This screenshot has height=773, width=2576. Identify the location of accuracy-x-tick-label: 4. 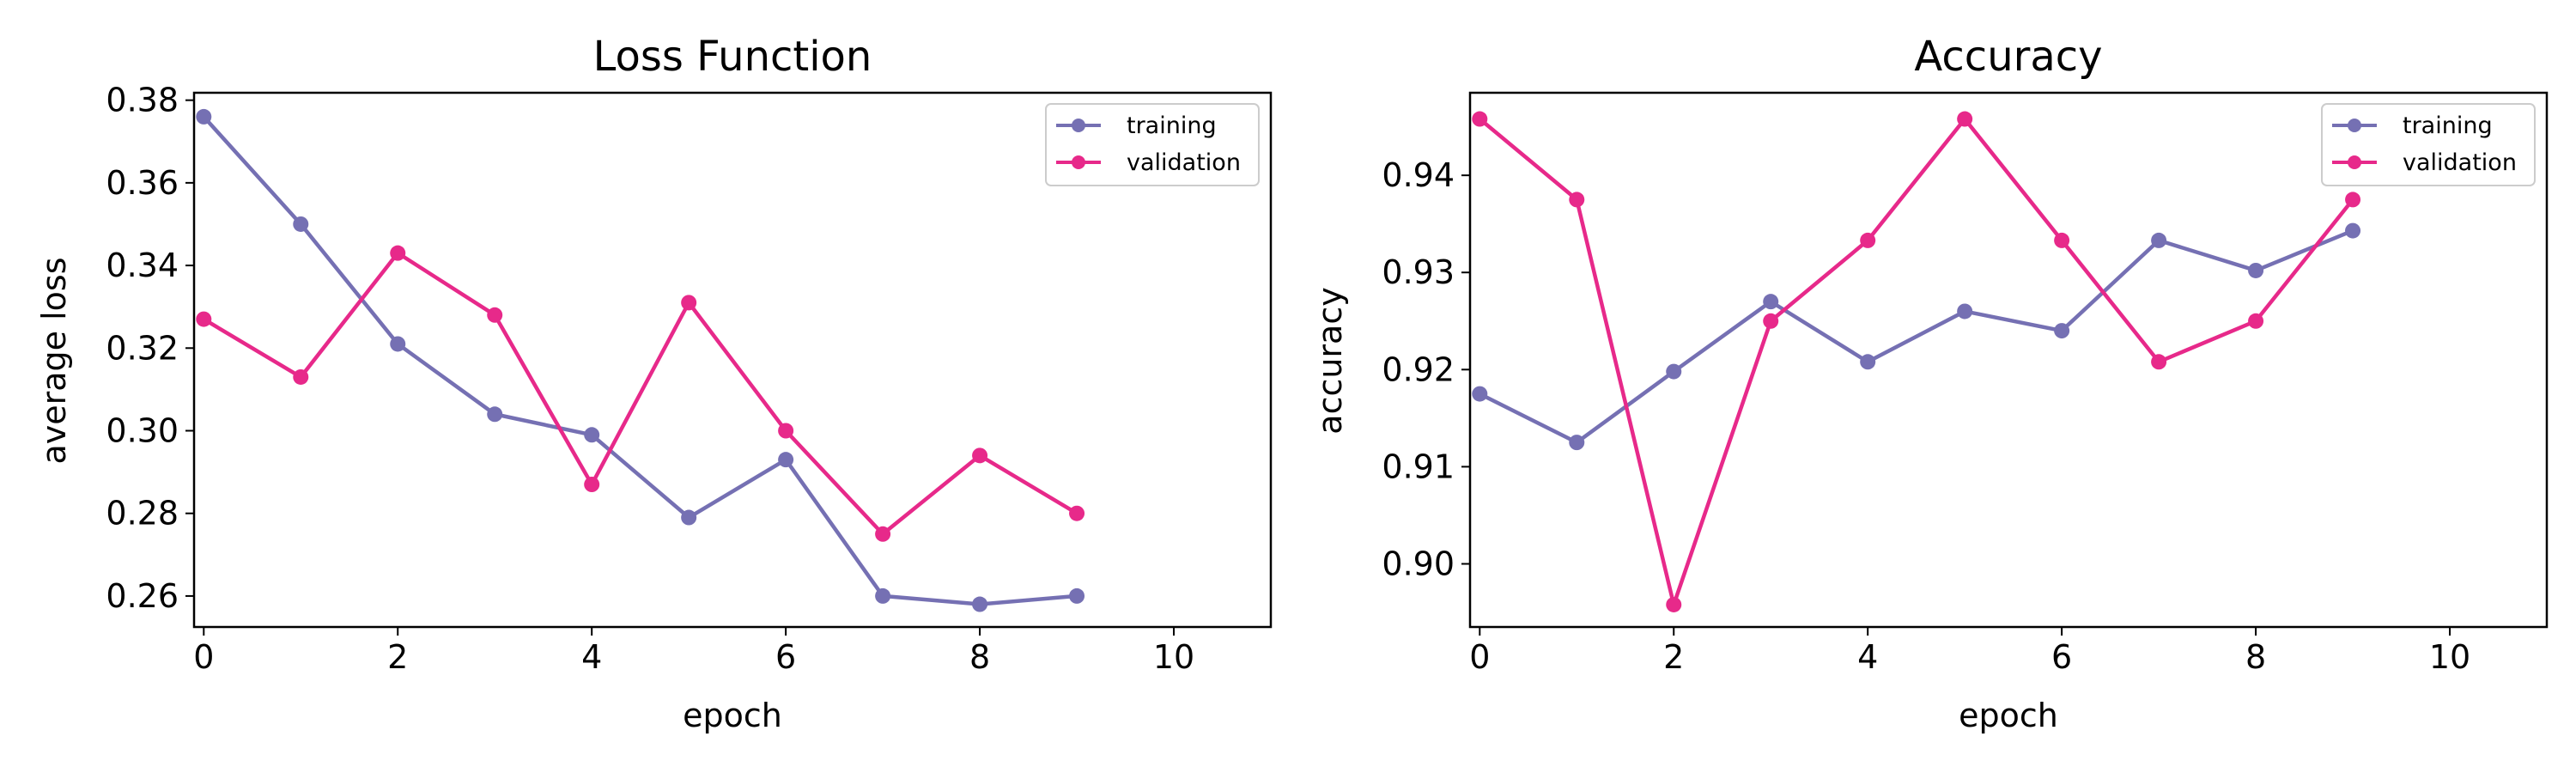
(1867, 657).